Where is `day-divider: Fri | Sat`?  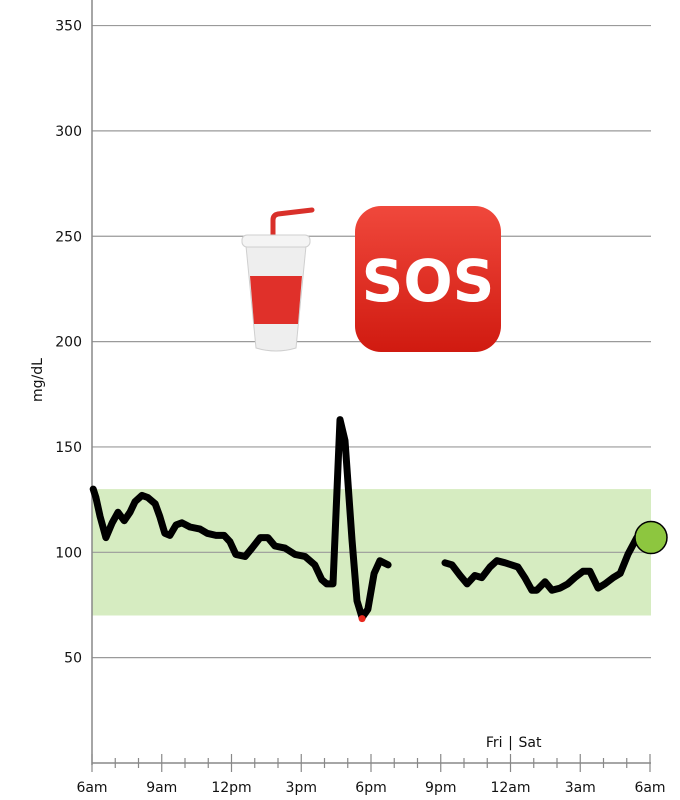 day-divider: Fri | Sat is located at coordinates (514, 743).